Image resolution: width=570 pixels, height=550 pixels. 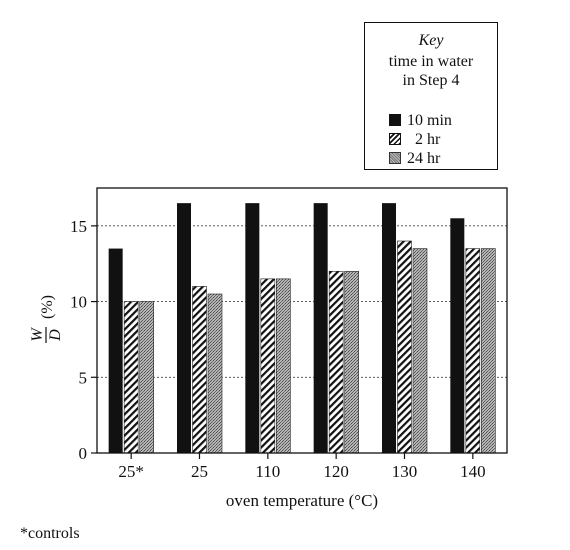 What do you see at coordinates (55, 335) in the screenshot?
I see `y-axis-fraction-denominator: D` at bounding box center [55, 335].